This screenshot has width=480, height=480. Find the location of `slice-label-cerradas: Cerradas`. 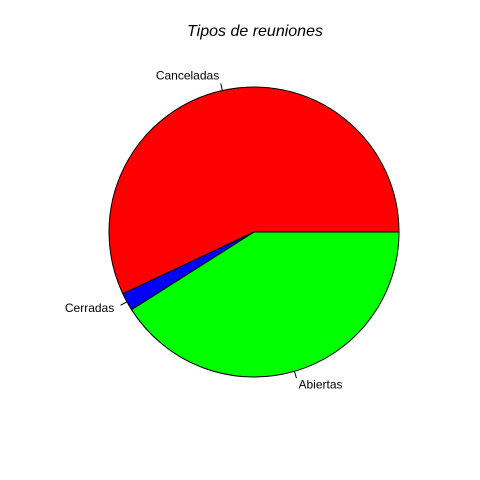

slice-label-cerradas: Cerradas is located at coordinates (89, 308).